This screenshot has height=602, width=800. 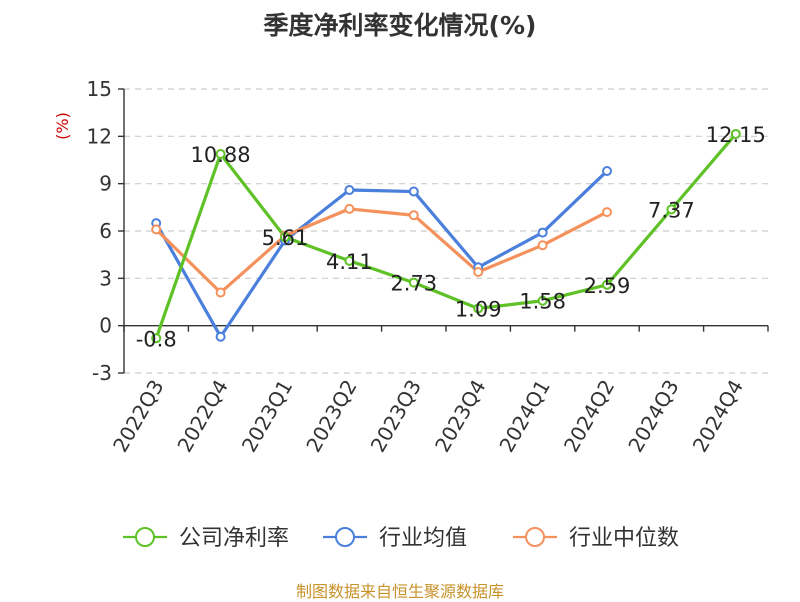 What do you see at coordinates (399, 591) in the screenshot?
I see `source-footnote: 制图数据来自恒生聚源数据库` at bounding box center [399, 591].